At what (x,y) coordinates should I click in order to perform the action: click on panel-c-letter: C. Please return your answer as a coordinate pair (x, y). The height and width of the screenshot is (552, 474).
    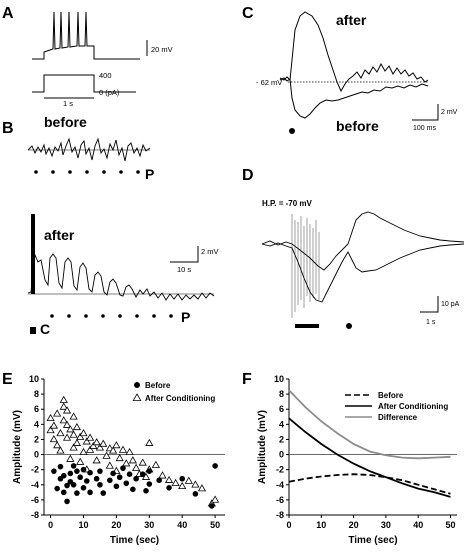
    Looking at the image, I should click on (248, 13).